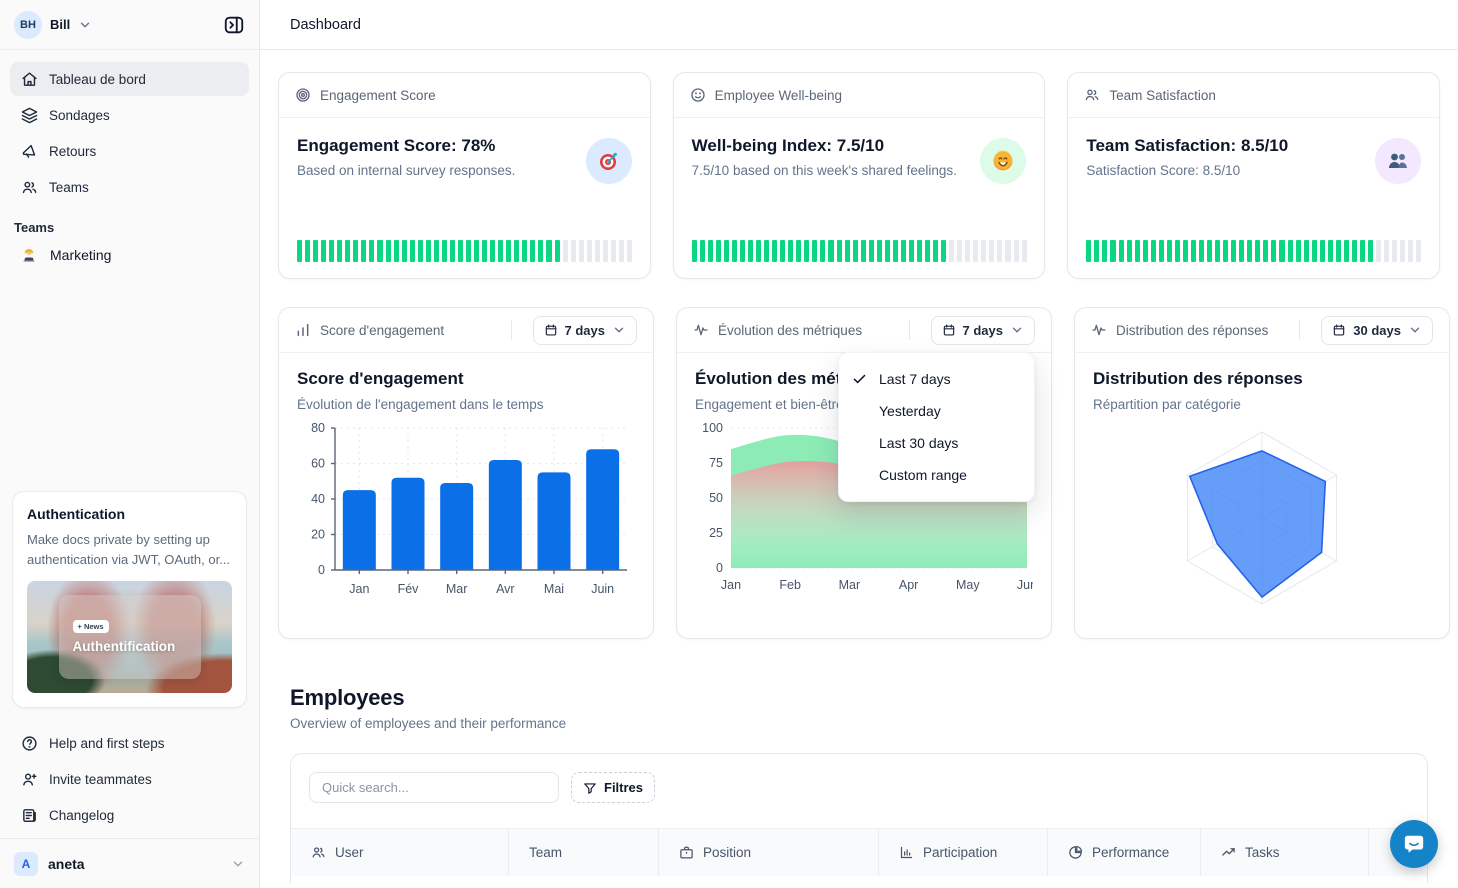 The width and height of the screenshot is (1458, 888). I want to click on spacer, so click(129, 377).